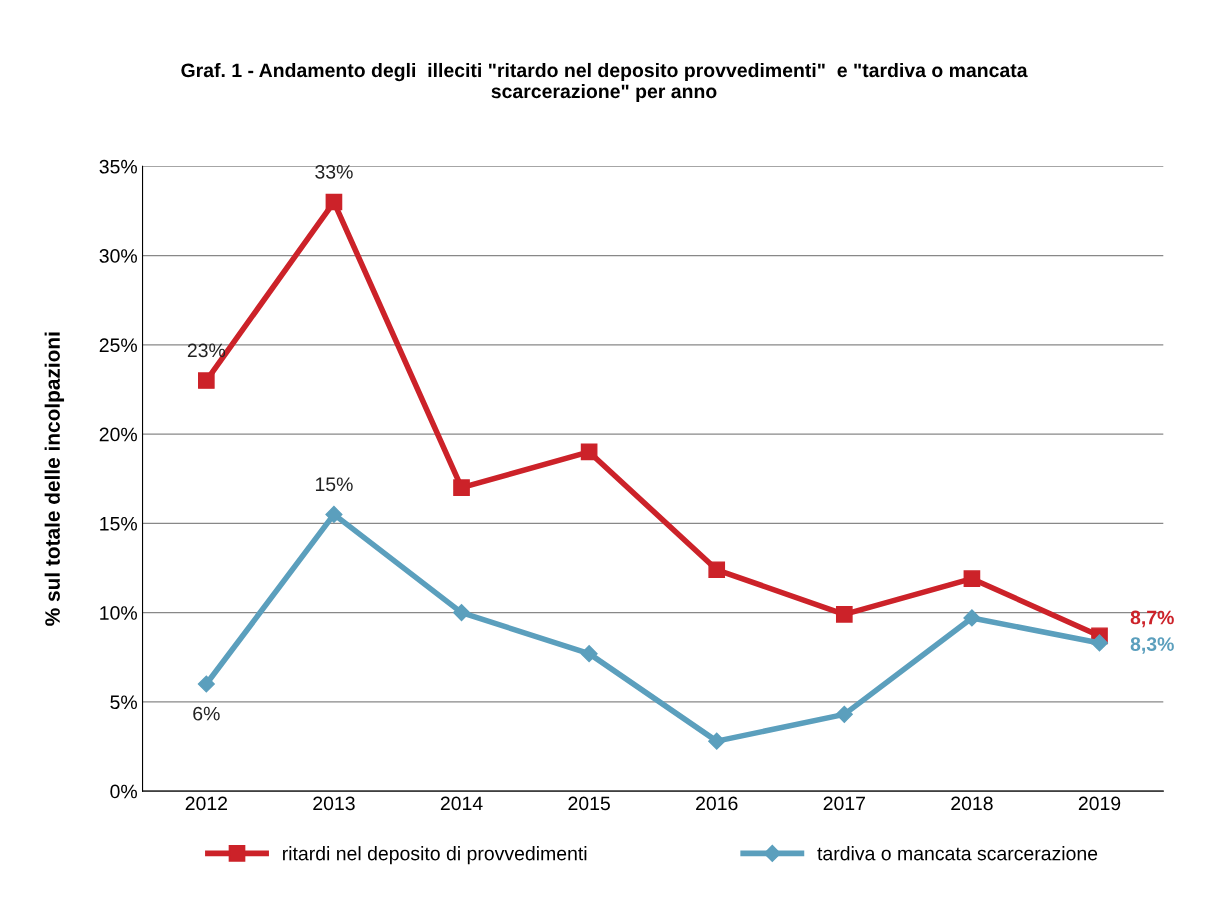  I want to click on data-label: 15%, so click(334, 484).